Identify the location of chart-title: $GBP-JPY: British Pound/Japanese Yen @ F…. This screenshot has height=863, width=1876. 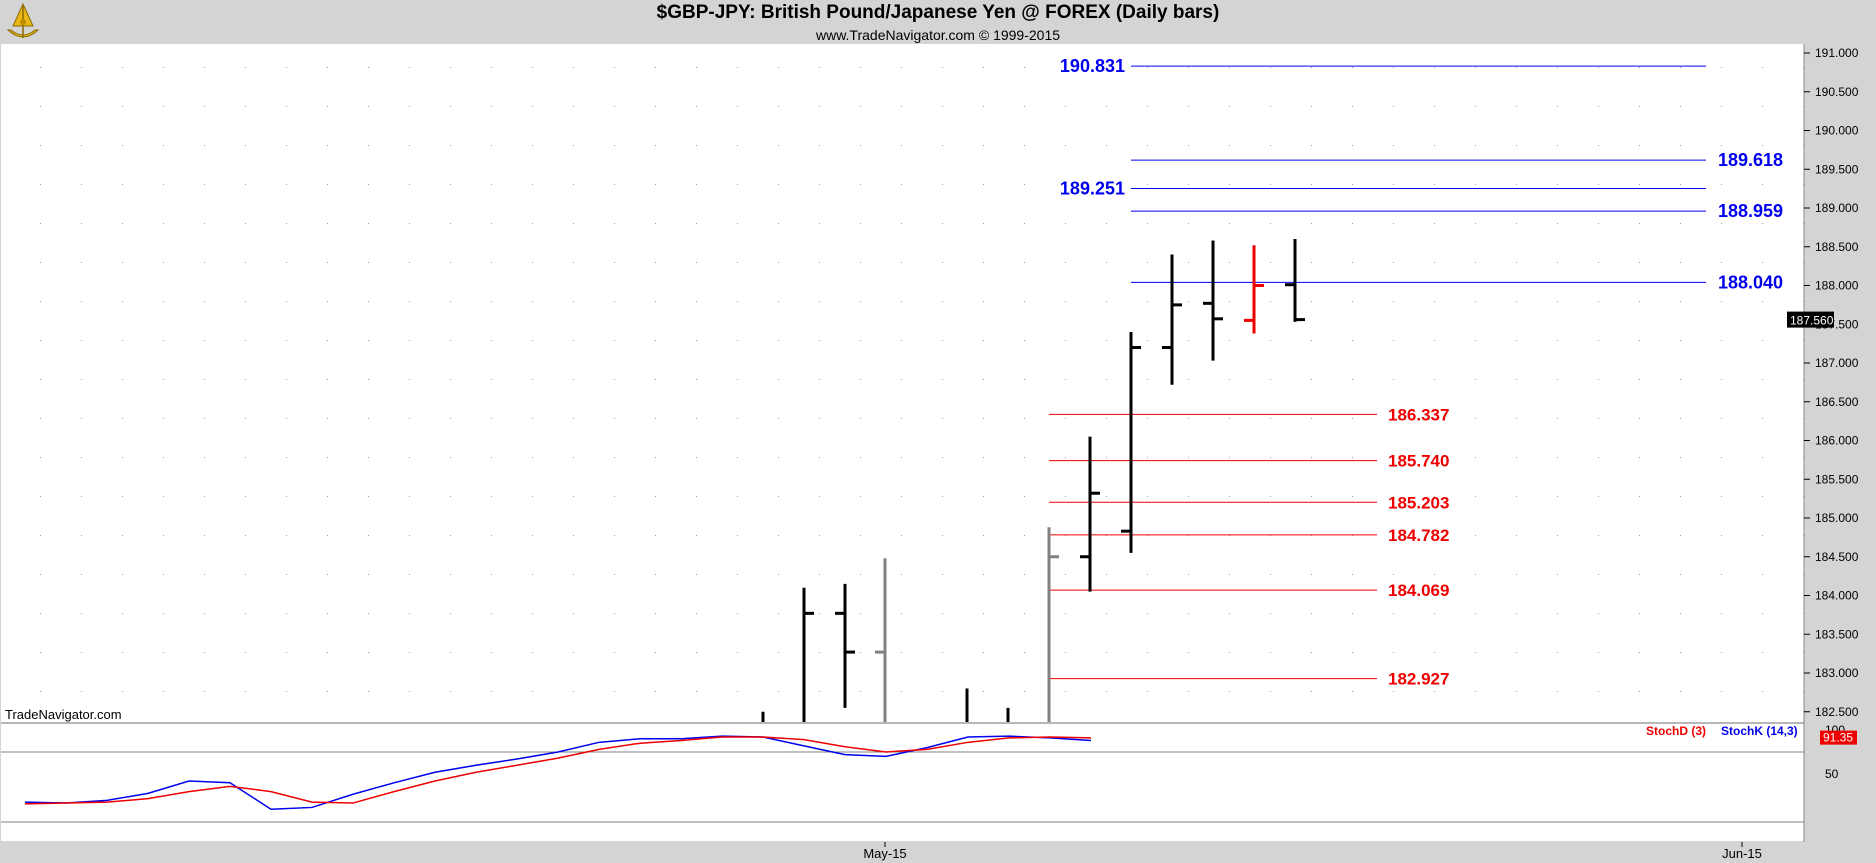
(938, 12).